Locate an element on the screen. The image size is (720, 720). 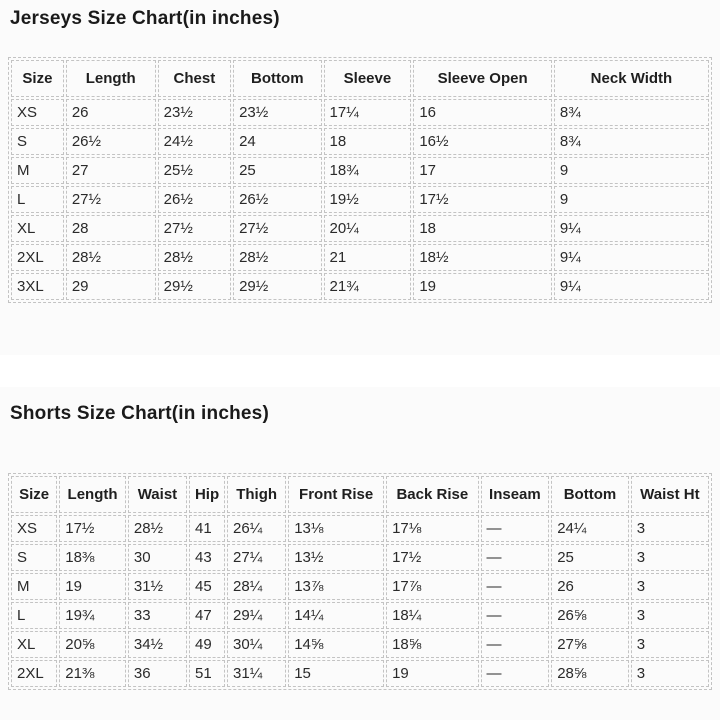
value-cell: 25½ is located at coordinates (194, 170).